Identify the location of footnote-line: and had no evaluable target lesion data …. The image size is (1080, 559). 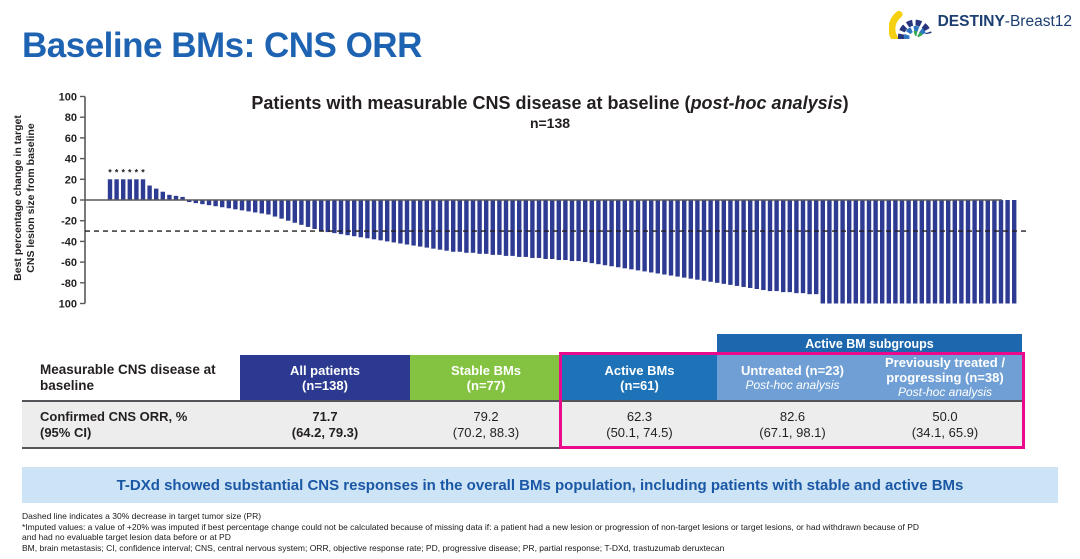
(126, 537).